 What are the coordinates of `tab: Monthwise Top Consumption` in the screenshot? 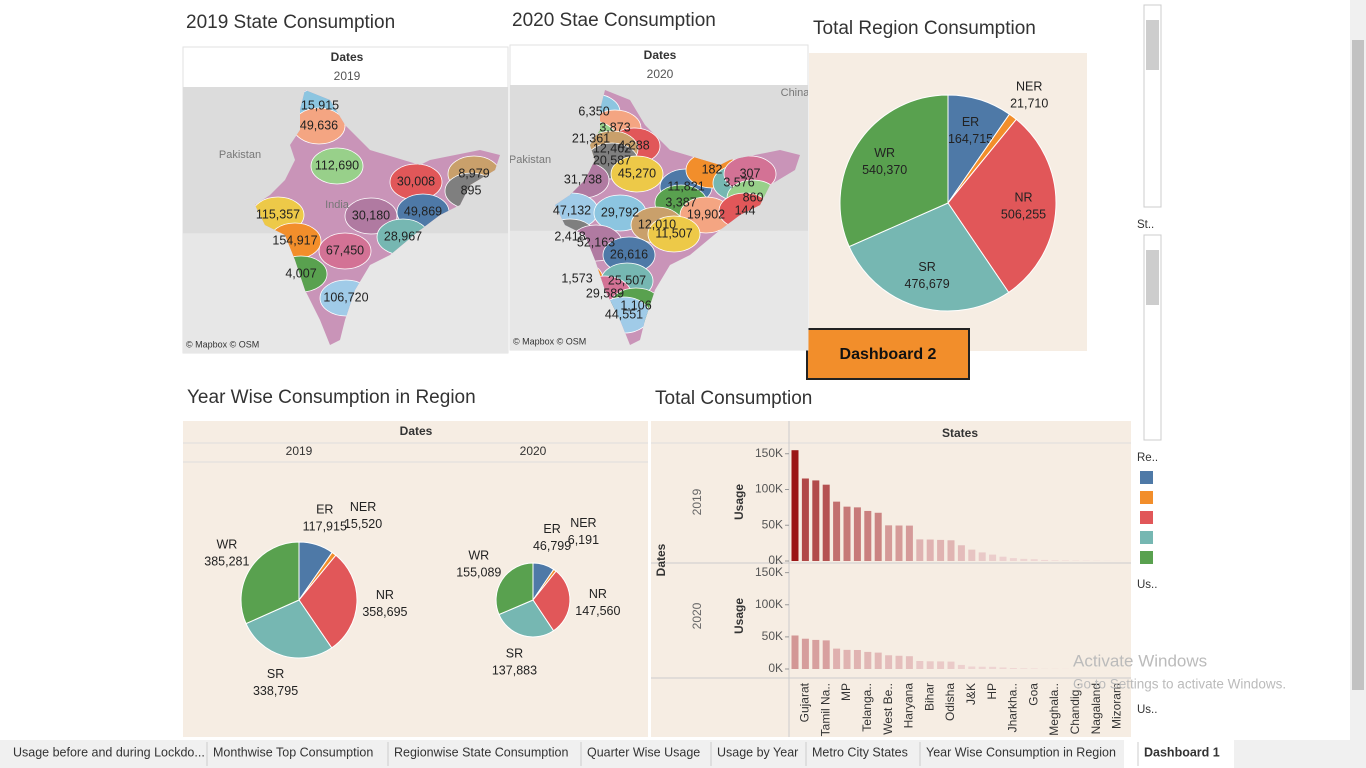 It's located at (293, 752).